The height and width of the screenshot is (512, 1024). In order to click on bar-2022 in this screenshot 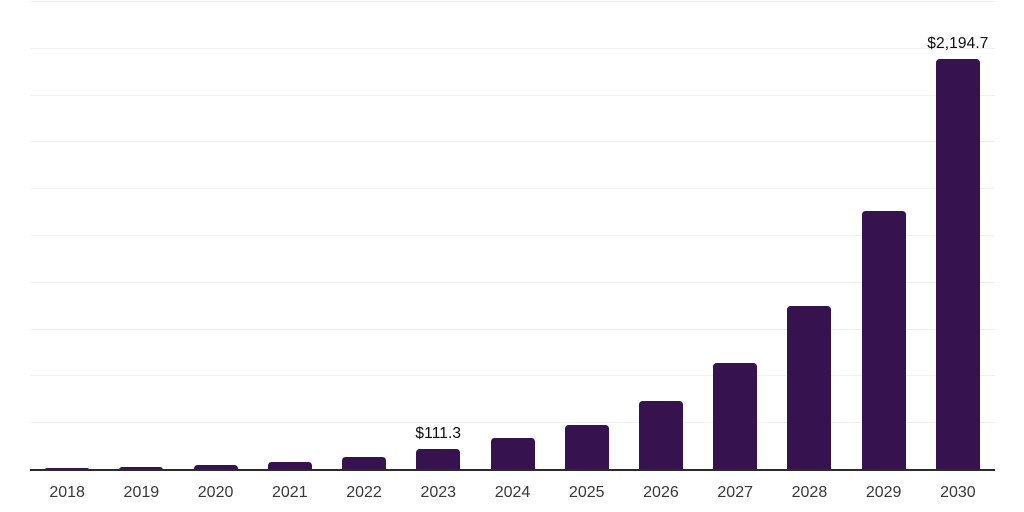, I will do `click(364, 463)`.